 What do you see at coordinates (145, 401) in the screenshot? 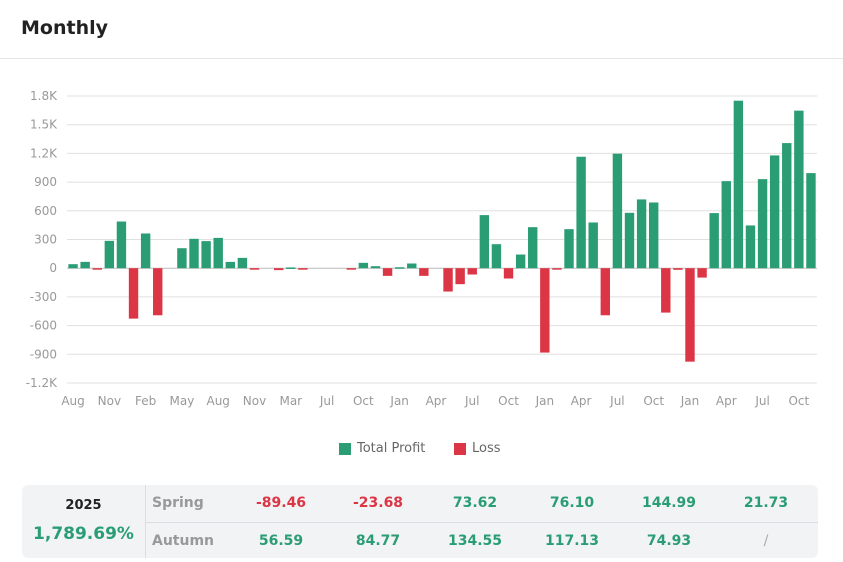
I see `x-tick-label: Feb` at bounding box center [145, 401].